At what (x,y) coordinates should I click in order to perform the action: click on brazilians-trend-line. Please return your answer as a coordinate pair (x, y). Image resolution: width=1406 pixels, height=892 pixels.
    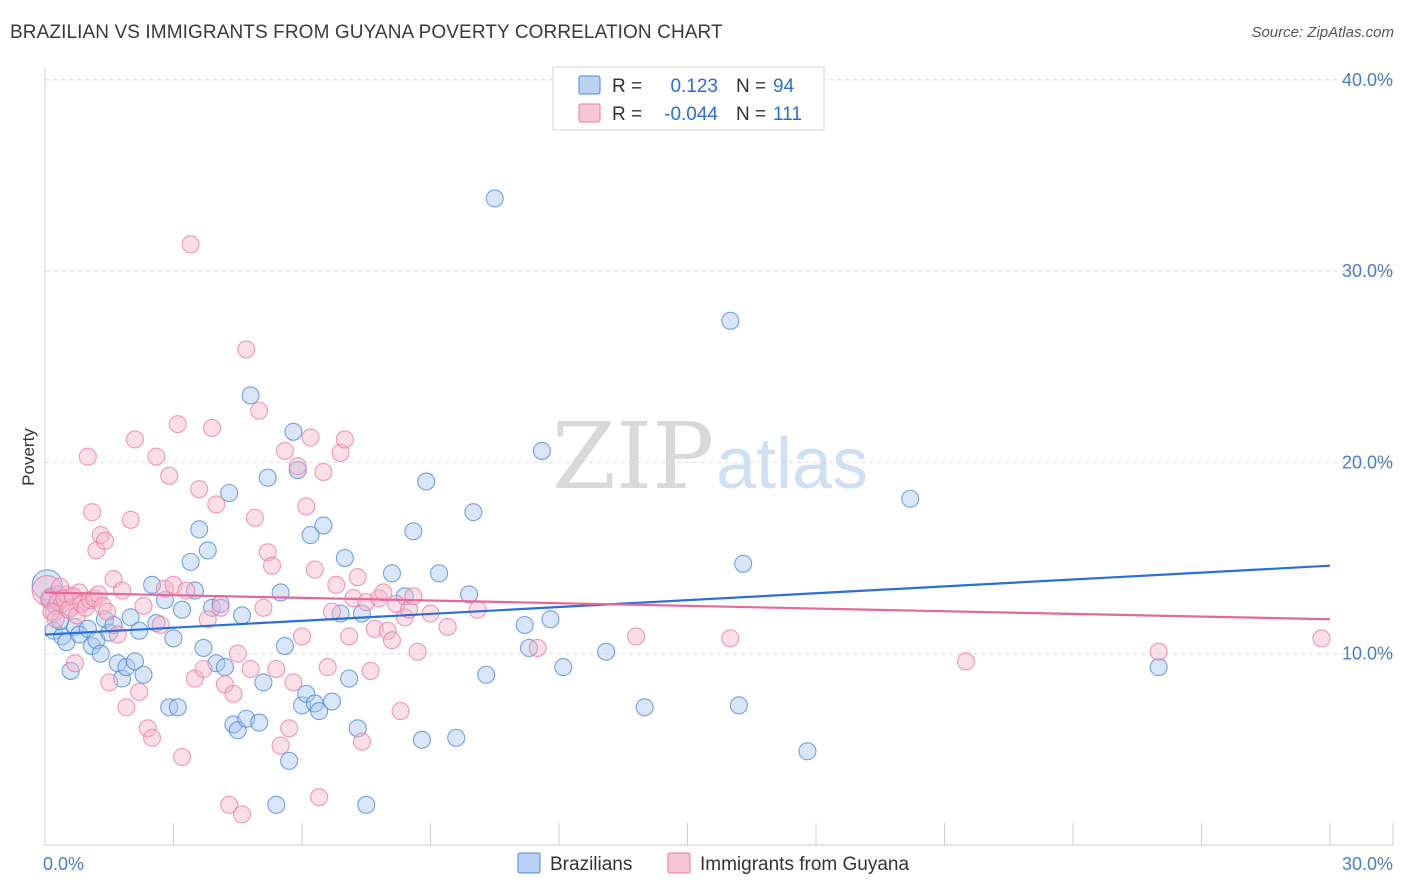
    Looking at the image, I should click on (687, 600).